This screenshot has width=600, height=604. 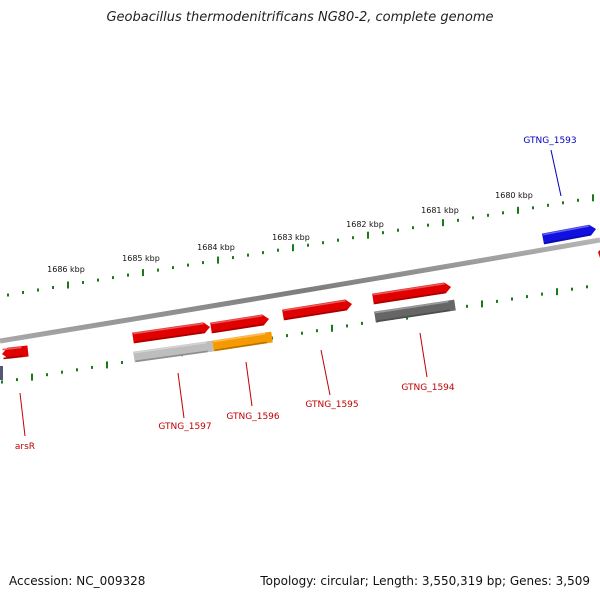 What do you see at coordinates (22, 414) in the screenshot?
I see `leader-arsr` at bounding box center [22, 414].